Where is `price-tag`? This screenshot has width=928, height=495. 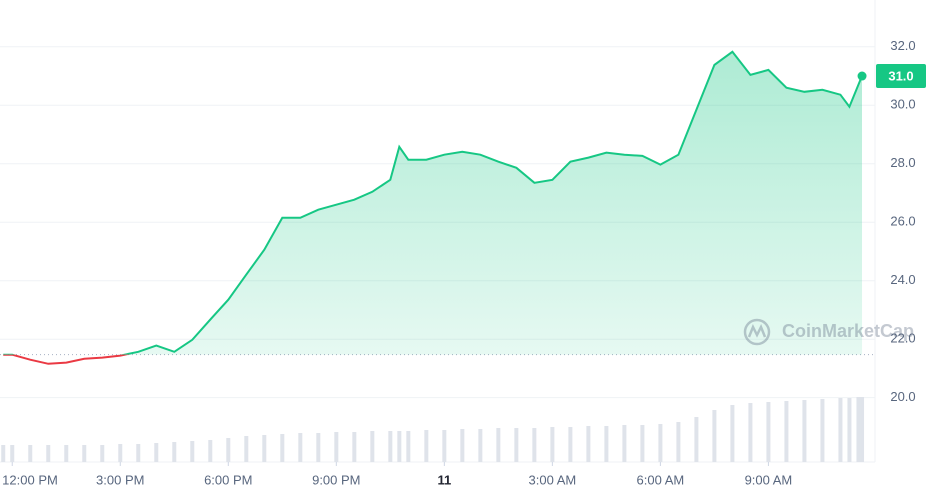 price-tag is located at coordinates (901, 76).